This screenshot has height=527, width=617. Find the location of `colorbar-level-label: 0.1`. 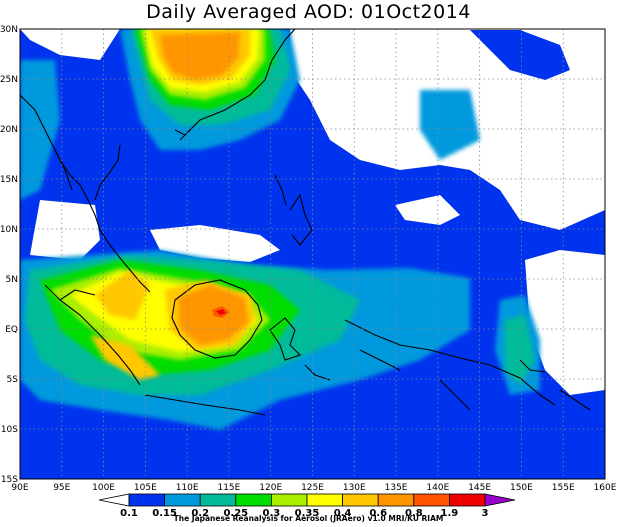

colorbar-level-label: 0.1 is located at coordinates (129, 513).